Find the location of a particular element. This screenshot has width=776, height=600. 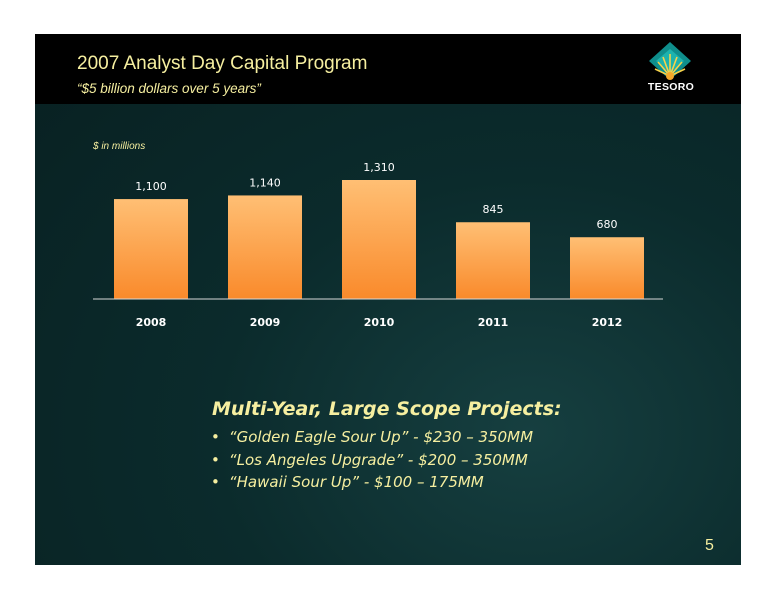

data-label-2008: 1,100 is located at coordinates (151, 186).